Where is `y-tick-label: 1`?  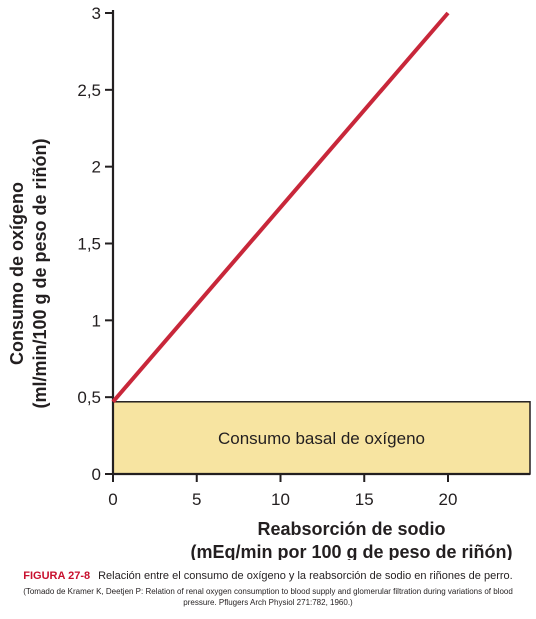 y-tick-label: 1 is located at coordinates (96, 320).